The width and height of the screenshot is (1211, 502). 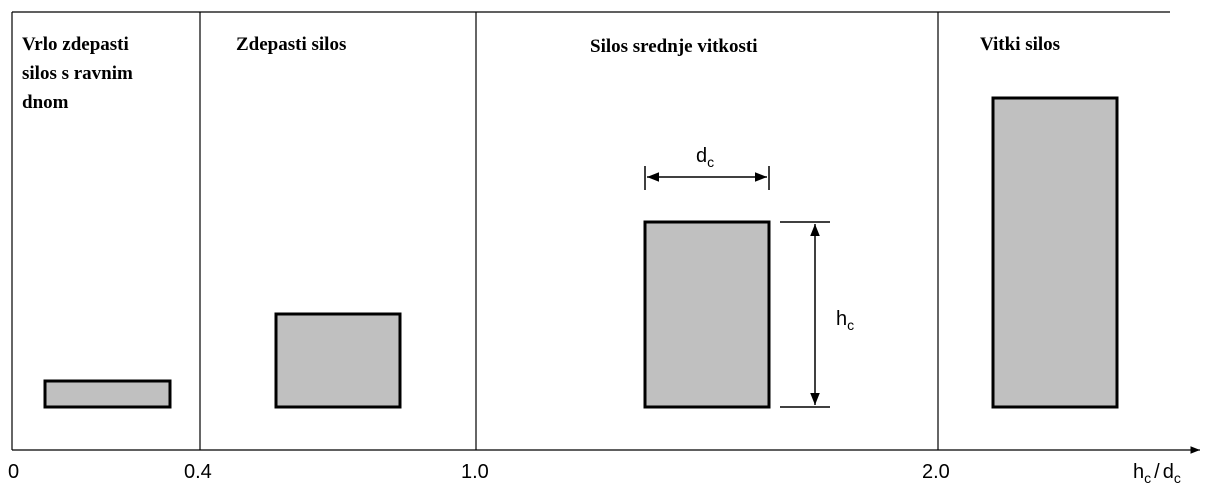 I want to click on tick-label: 1.0, so click(x=475, y=472).